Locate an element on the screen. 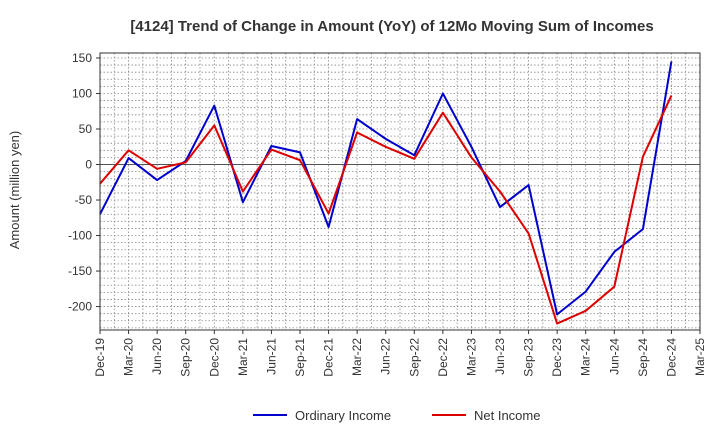  y-tick-label: 50 is located at coordinates (86, 129).